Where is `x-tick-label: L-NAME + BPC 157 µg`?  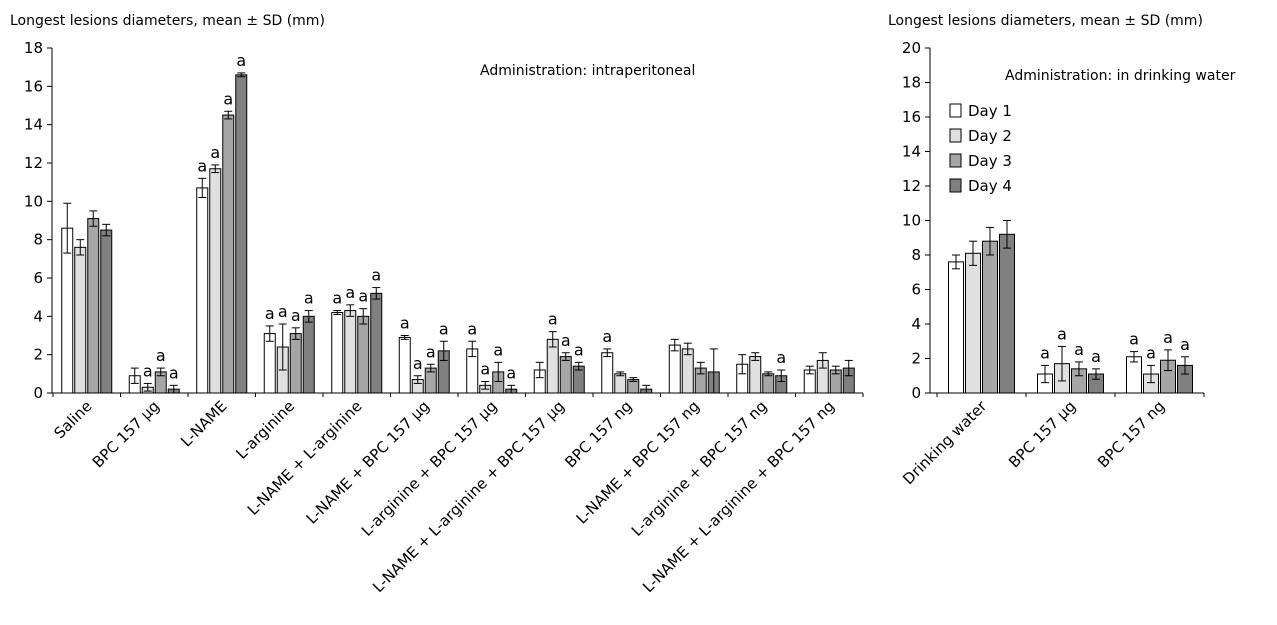 x-tick-label: L-NAME + BPC 157 µg is located at coordinates (368, 462).